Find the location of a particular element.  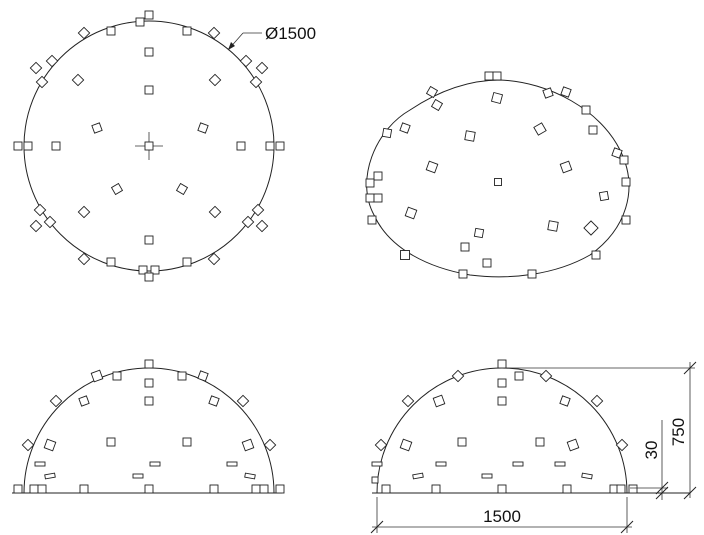

offset-dimension is located at coordinates (649, 460).